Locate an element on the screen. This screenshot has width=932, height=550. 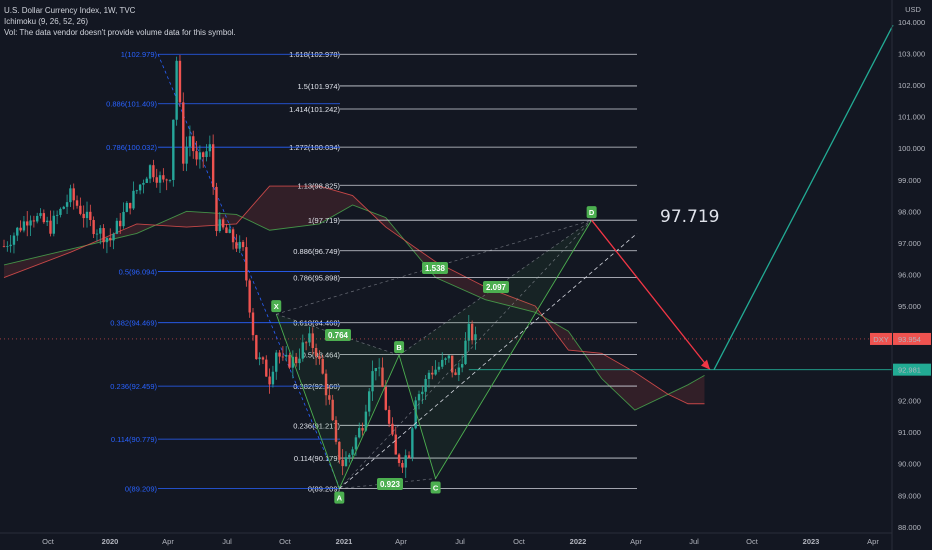
ratio-badge: 0.764 is located at coordinates (338, 335).